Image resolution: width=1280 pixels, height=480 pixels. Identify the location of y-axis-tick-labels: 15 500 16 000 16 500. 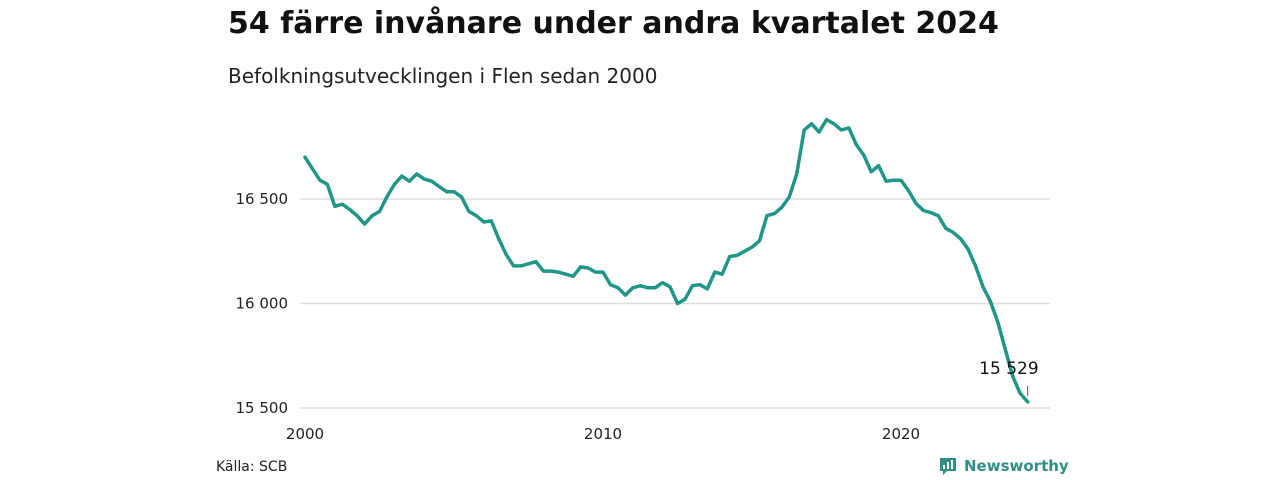
(262, 303).